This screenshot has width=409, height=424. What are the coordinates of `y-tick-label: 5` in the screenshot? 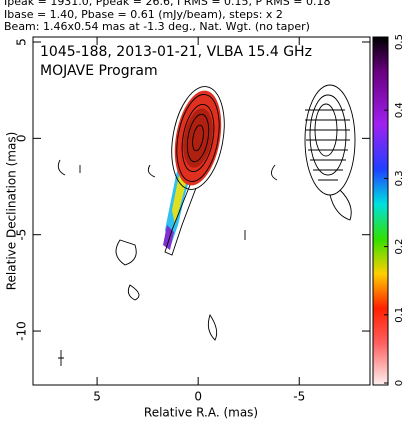 It's located at (22, 42).